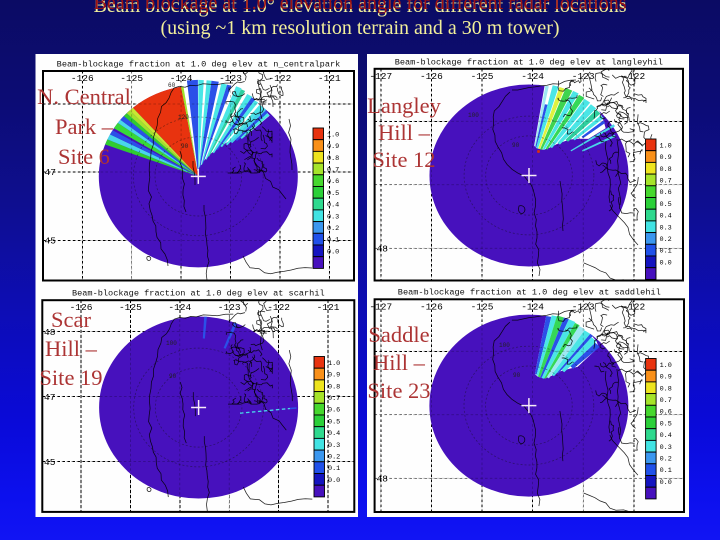 The width and height of the screenshot is (720, 540). Describe the element at coordinates (172, 85) in the screenshot. I see `svg-text: 60` at that location.